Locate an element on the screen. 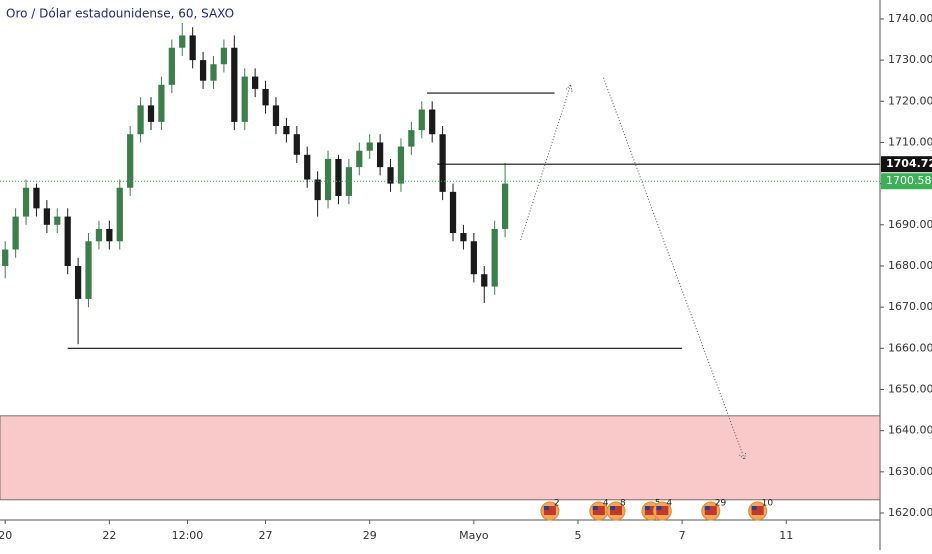 The width and height of the screenshot is (932, 554). y-tick-label: 1650.00 is located at coordinates (910, 388).